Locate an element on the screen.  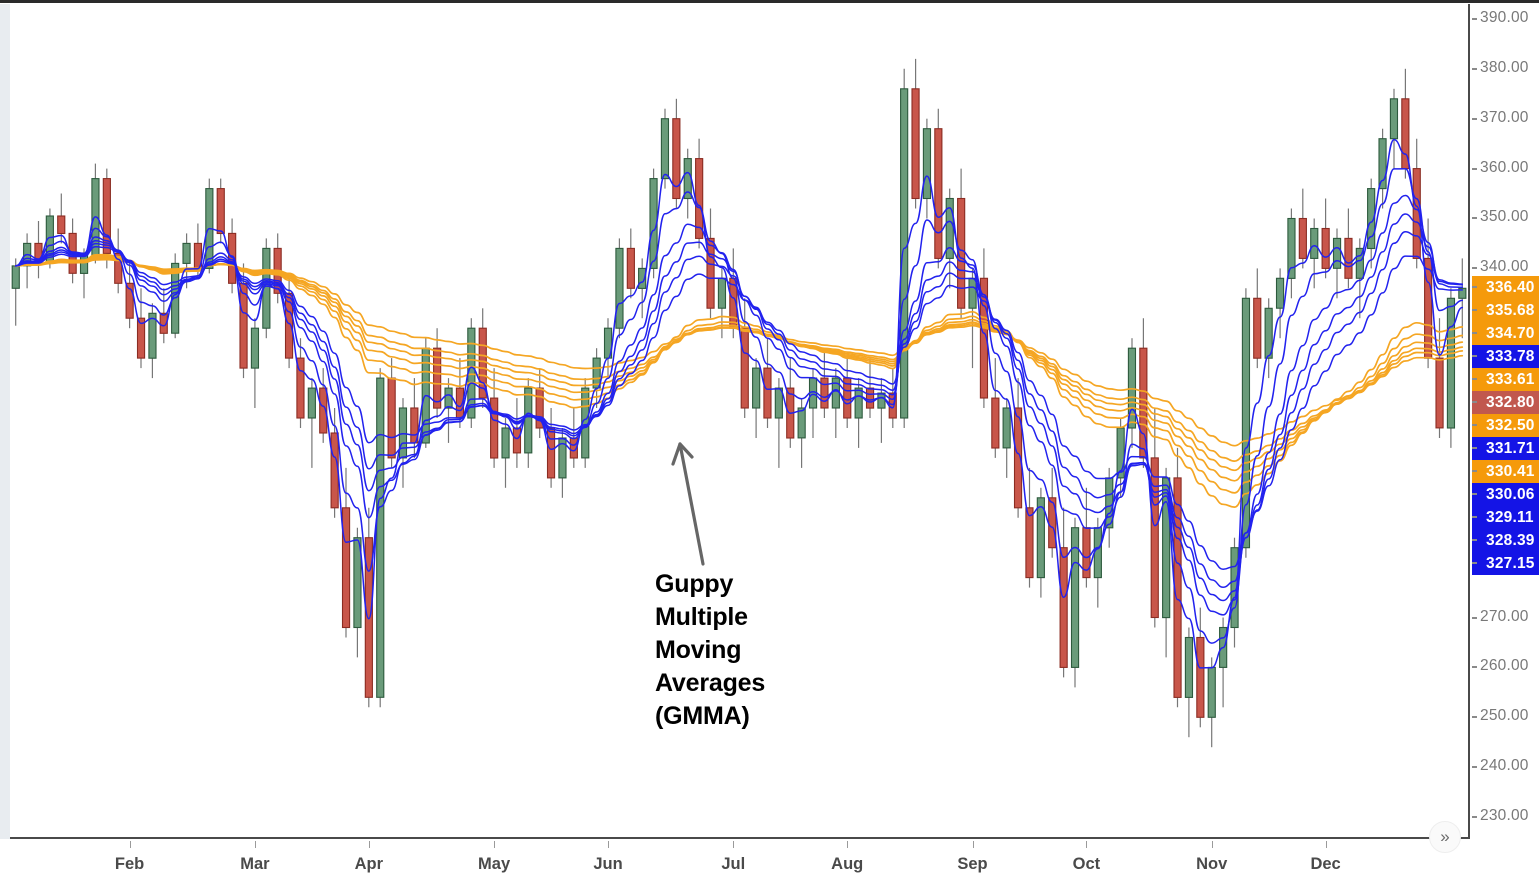
time-axis-label: Feb is located at coordinates (129, 864).